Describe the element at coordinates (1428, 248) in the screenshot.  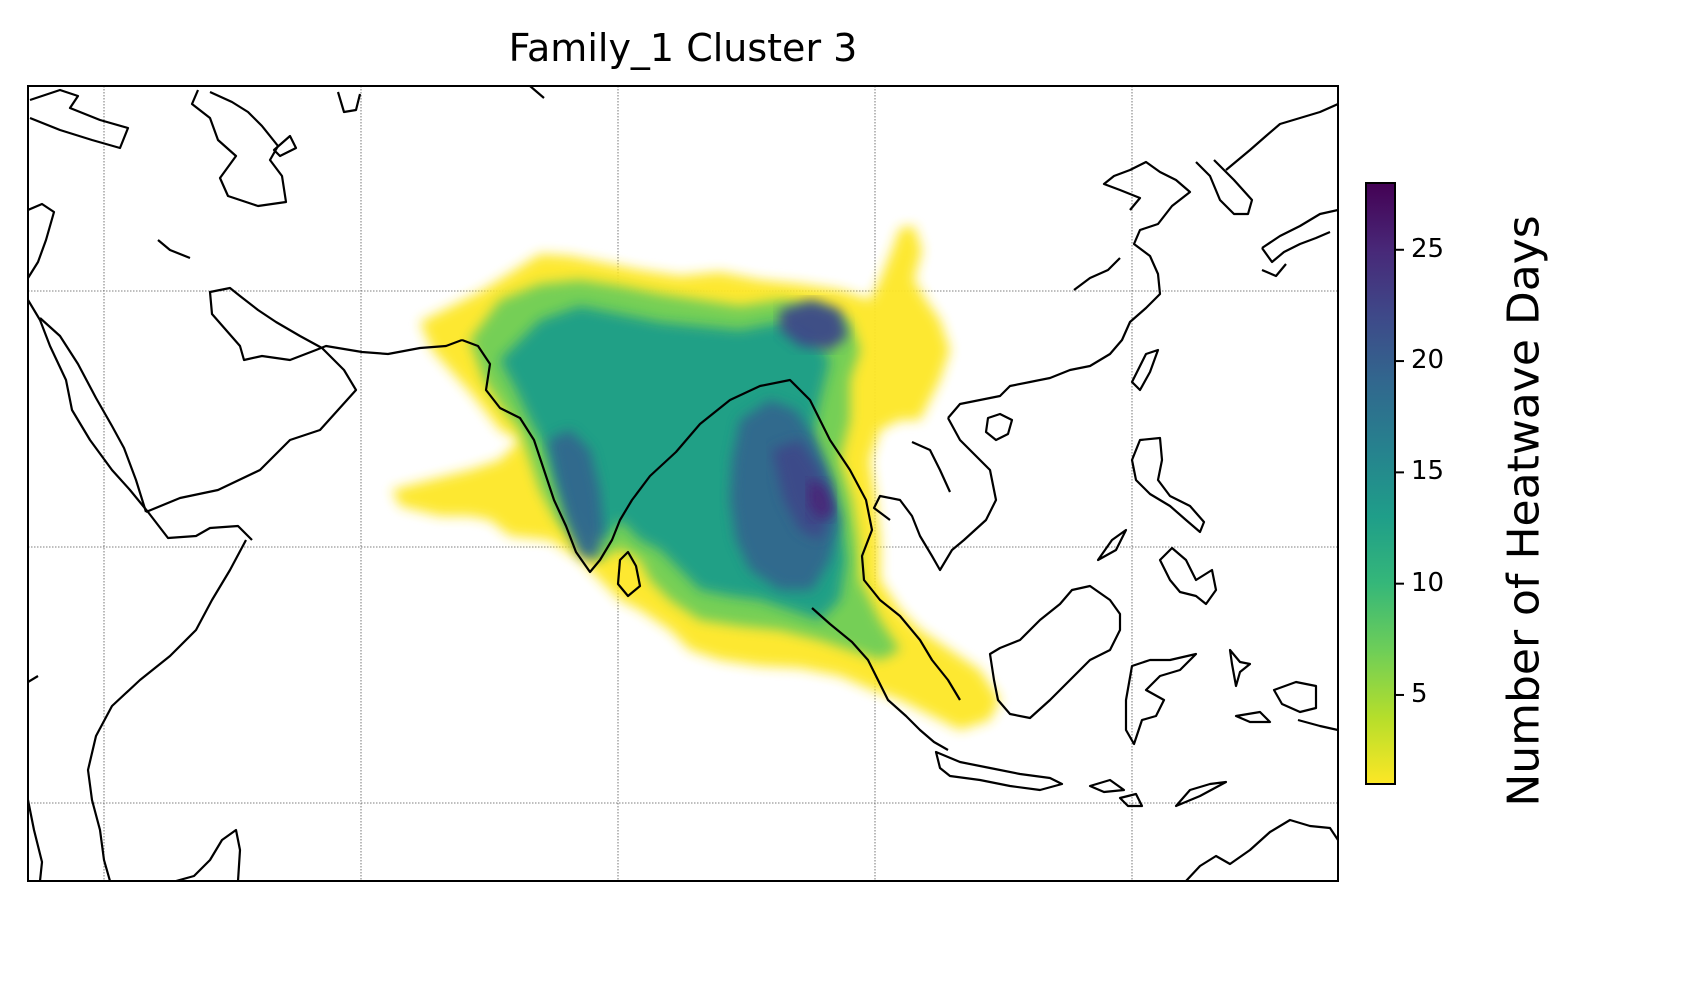
I see `colorbar-tick-label: 25` at that location.